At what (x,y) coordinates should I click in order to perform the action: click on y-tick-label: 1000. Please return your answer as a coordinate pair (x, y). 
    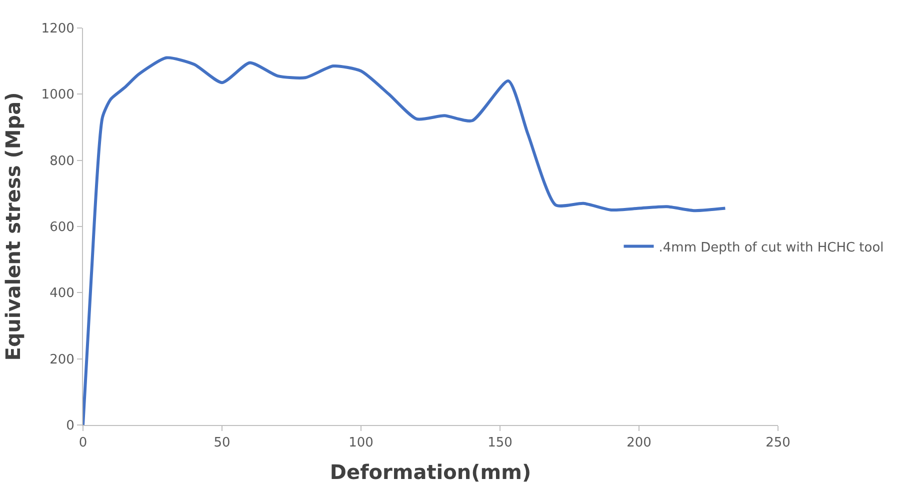
    Looking at the image, I should click on (57, 95).